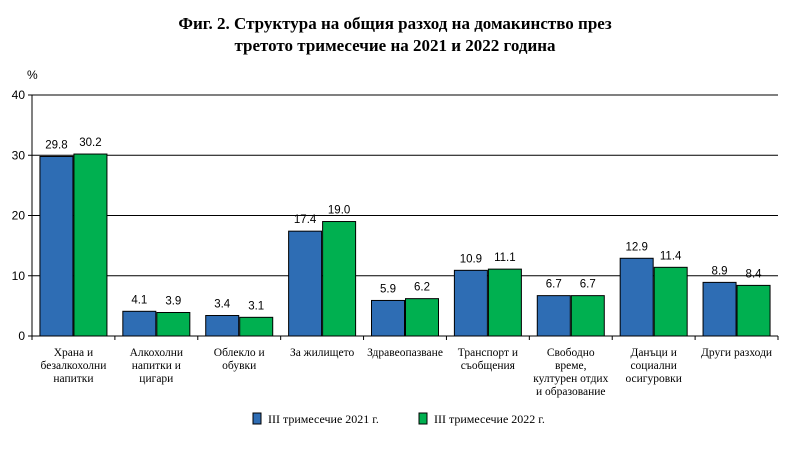  What do you see at coordinates (671, 256) in the screenshot?
I see `data-label: 11.4` at bounding box center [671, 256].